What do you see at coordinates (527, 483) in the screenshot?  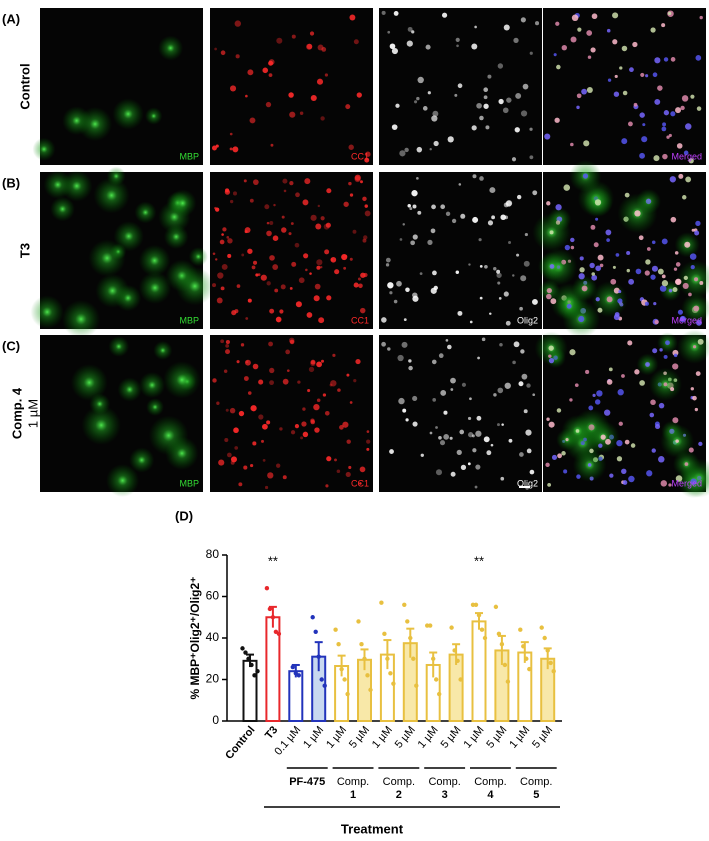 I see `channel-label: Olig2` at bounding box center [527, 483].